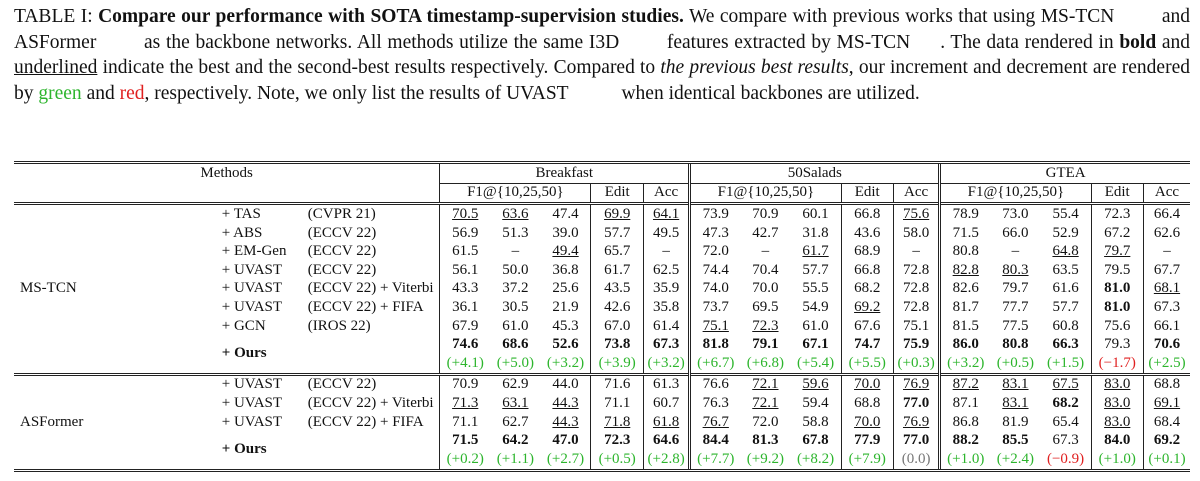 The image size is (1200, 481). I want to click on delta-cell: (+6.8), so click(765, 362).